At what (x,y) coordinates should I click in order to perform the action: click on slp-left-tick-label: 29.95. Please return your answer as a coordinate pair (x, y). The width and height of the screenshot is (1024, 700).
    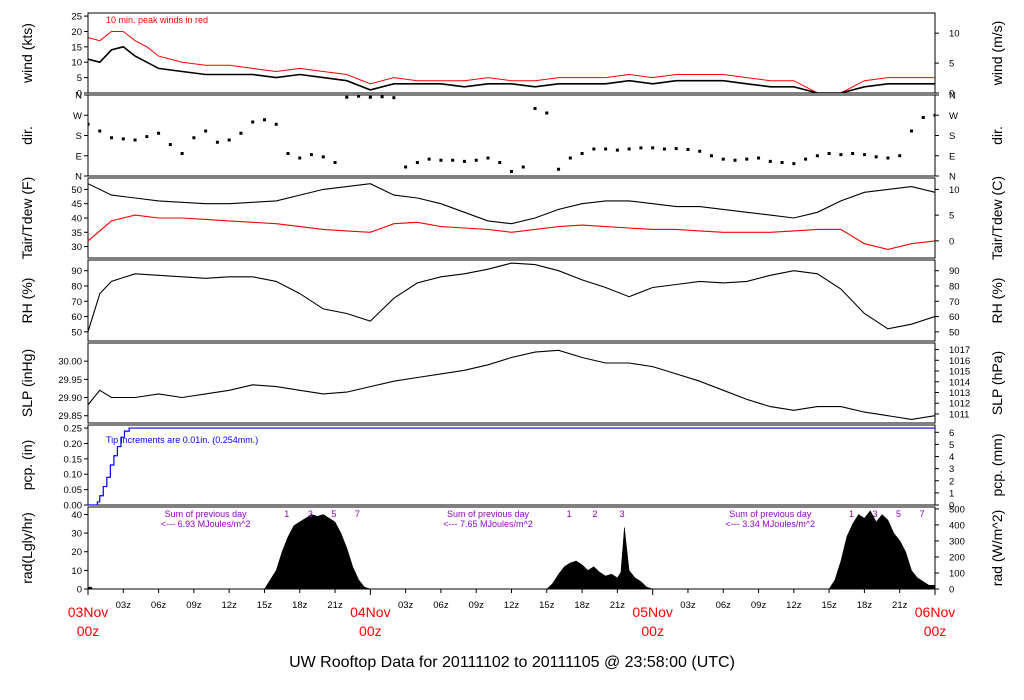
    Looking at the image, I should click on (70, 380).